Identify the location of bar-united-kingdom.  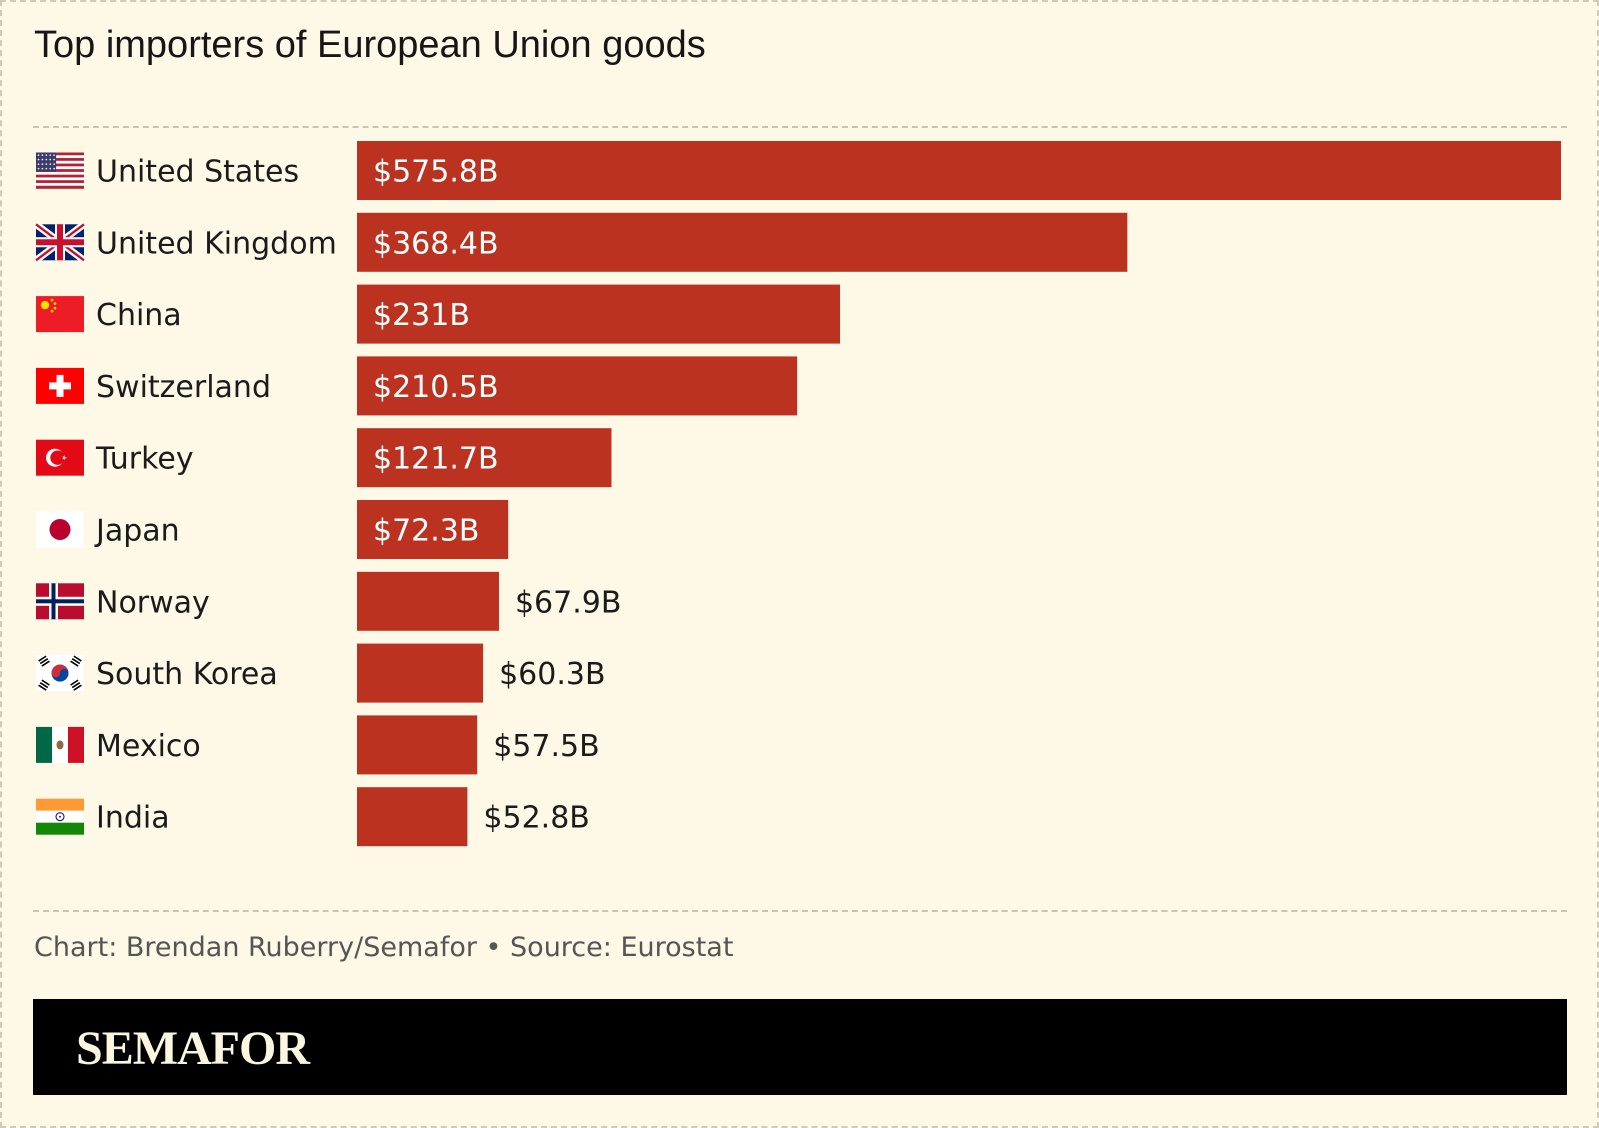
(742, 242).